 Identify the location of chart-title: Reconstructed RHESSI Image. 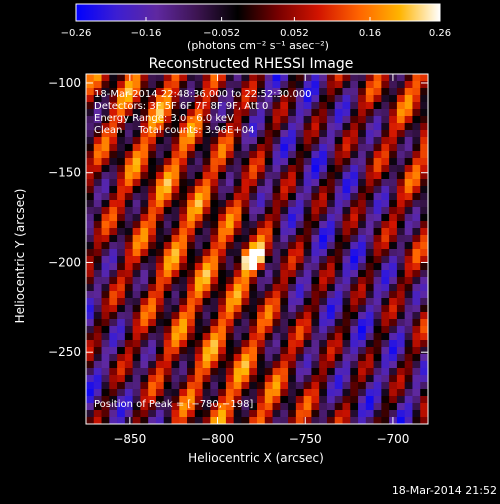
(251, 64).